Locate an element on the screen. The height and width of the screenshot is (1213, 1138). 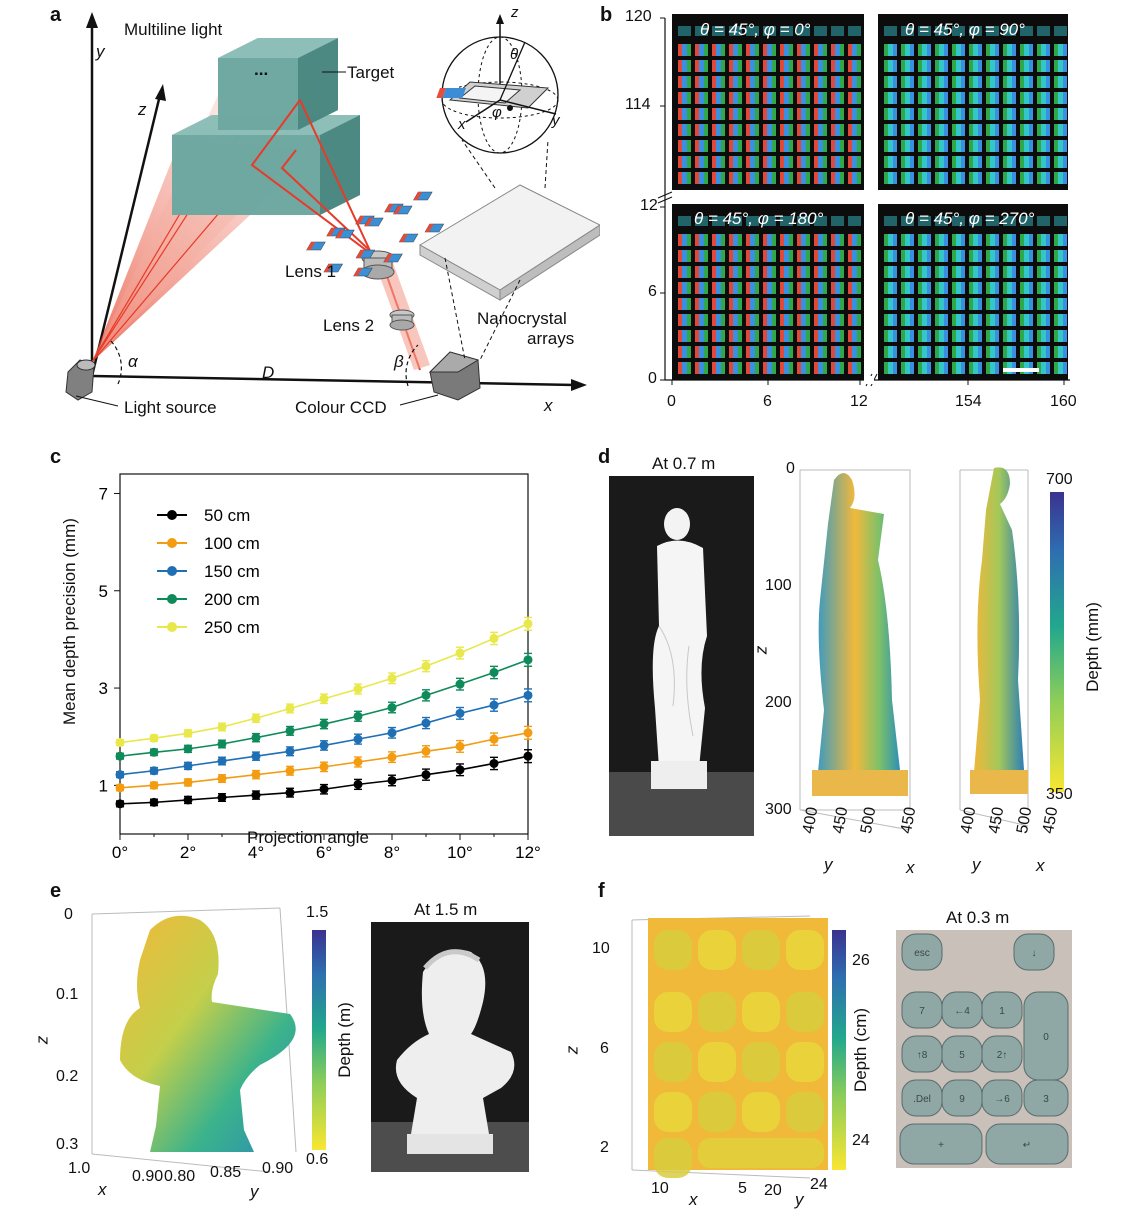
d-ztick-200: 200 is located at coordinates (778, 702).